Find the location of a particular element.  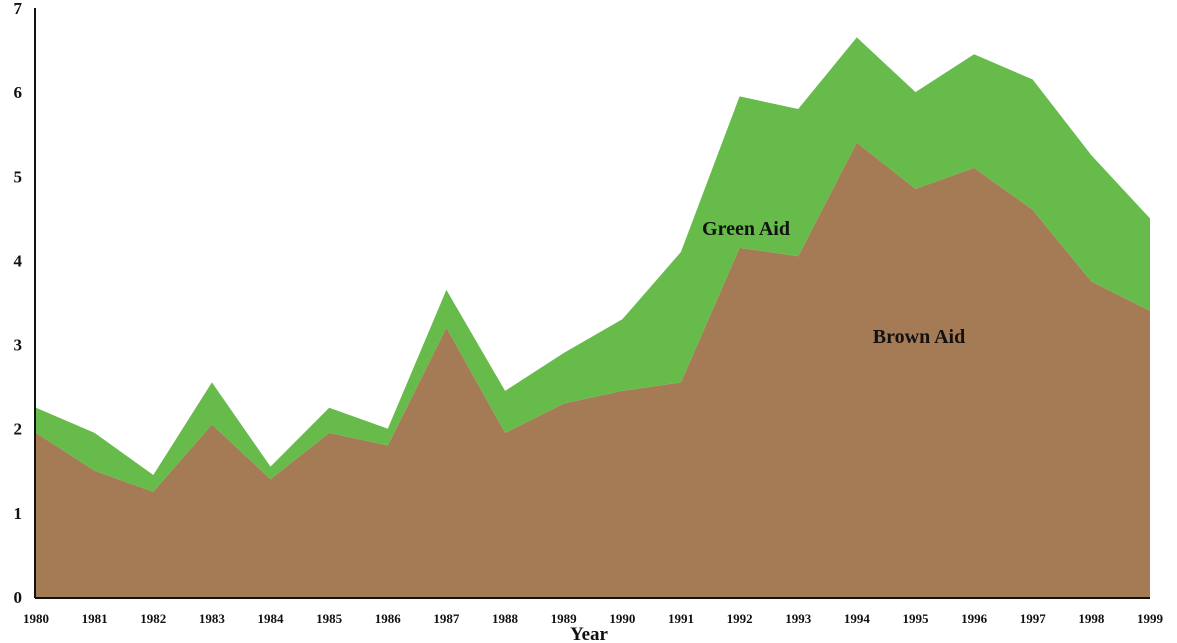

x-tick-label: 1981 is located at coordinates (95, 618).